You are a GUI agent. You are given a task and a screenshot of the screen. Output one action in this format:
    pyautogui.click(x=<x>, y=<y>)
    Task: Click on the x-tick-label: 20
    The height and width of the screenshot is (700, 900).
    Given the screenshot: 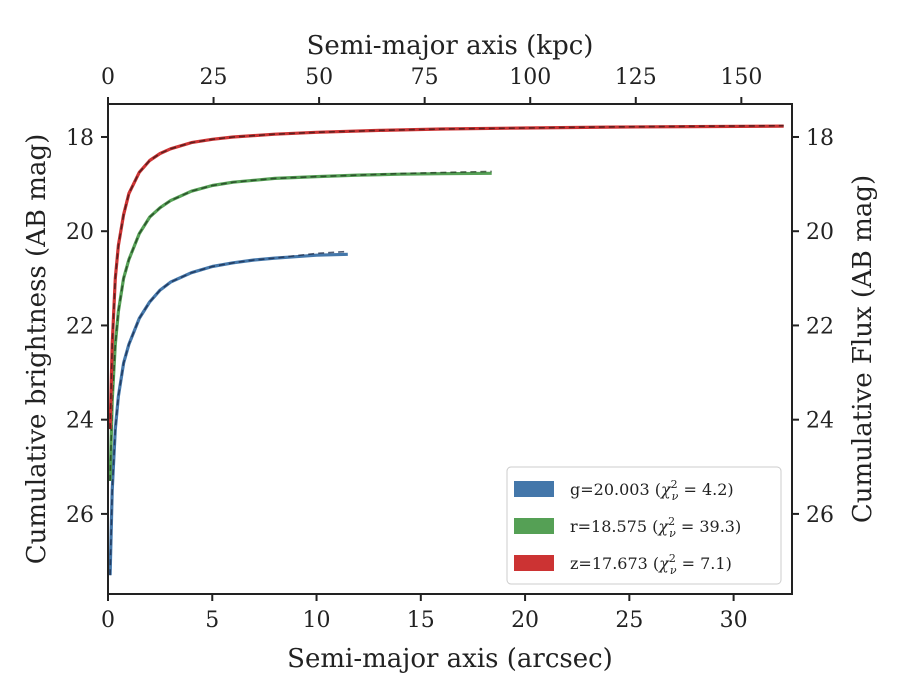 What is the action you would take?
    pyautogui.click(x=525, y=620)
    